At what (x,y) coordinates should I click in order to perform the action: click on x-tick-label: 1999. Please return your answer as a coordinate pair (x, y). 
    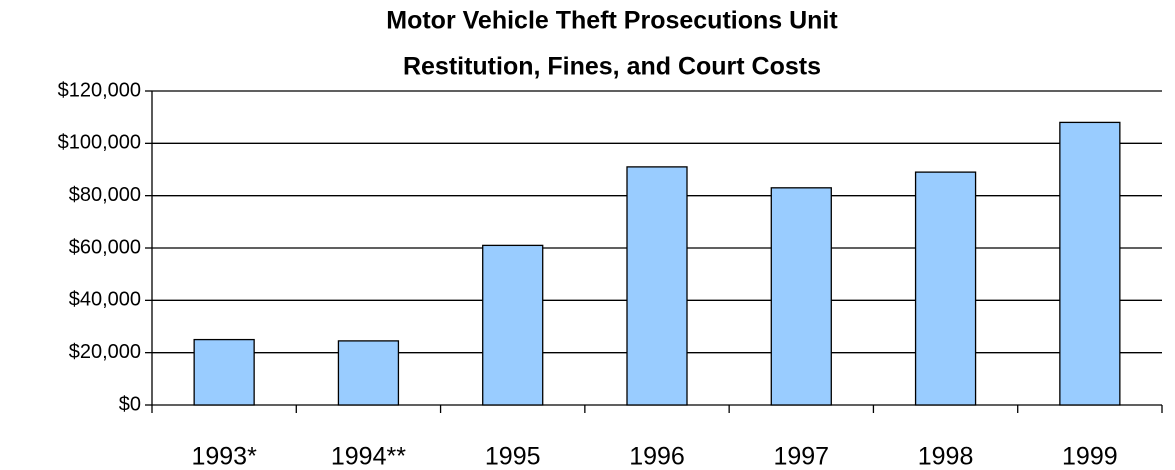
    Looking at the image, I should click on (1090, 456).